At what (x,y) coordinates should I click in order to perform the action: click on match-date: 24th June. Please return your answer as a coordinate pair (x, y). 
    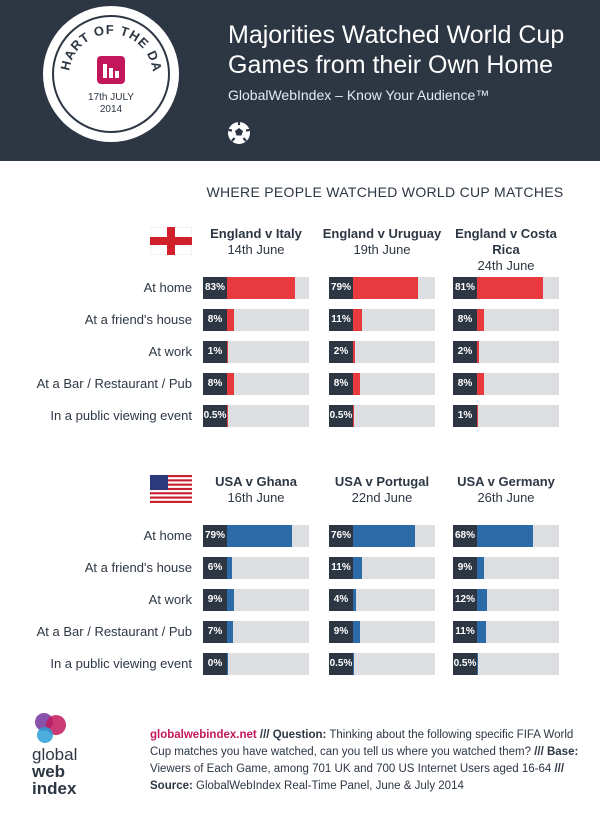
    Looking at the image, I should click on (506, 265).